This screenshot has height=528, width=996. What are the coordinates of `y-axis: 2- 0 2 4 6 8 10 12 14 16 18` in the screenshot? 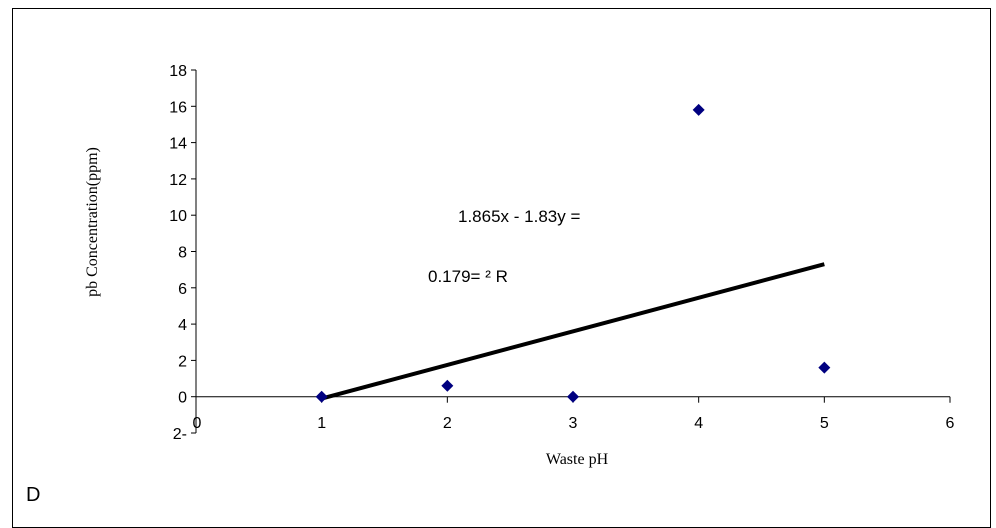 It's located at (183, 253).